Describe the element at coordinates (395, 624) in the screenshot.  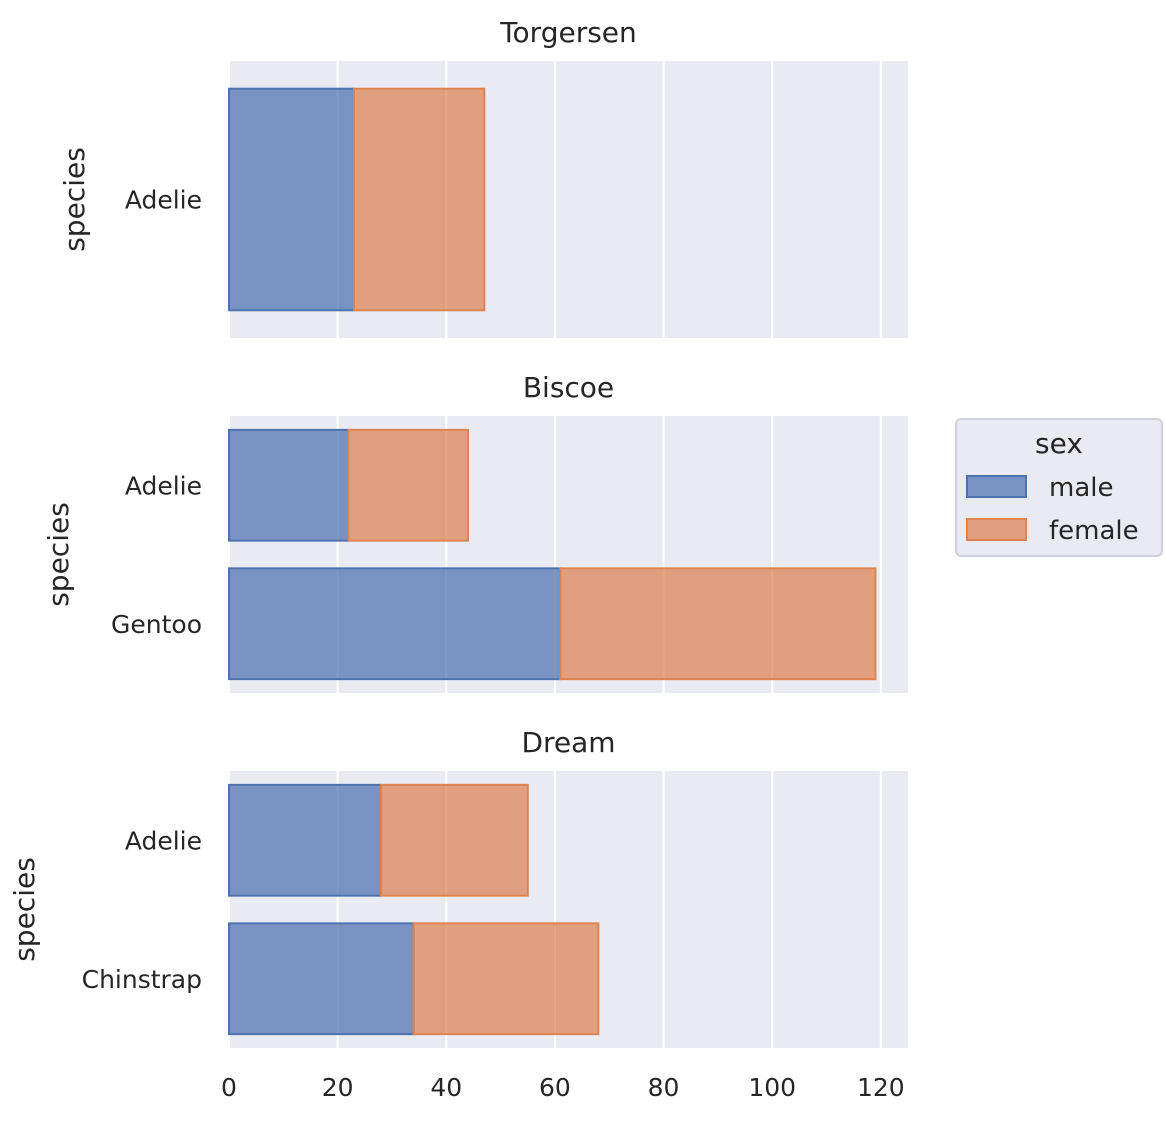
I see `bar-male-gentoo` at that location.